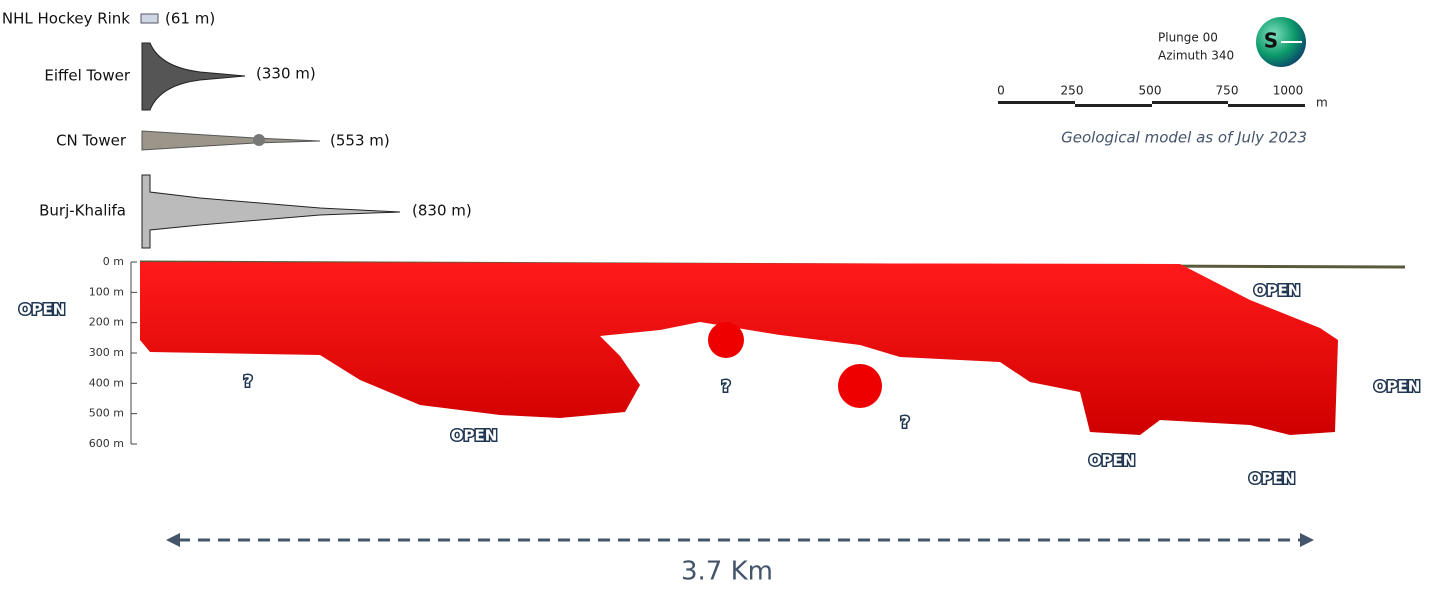  What do you see at coordinates (1227, 91) in the screenshot?
I see `scale-label: 750` at bounding box center [1227, 91].